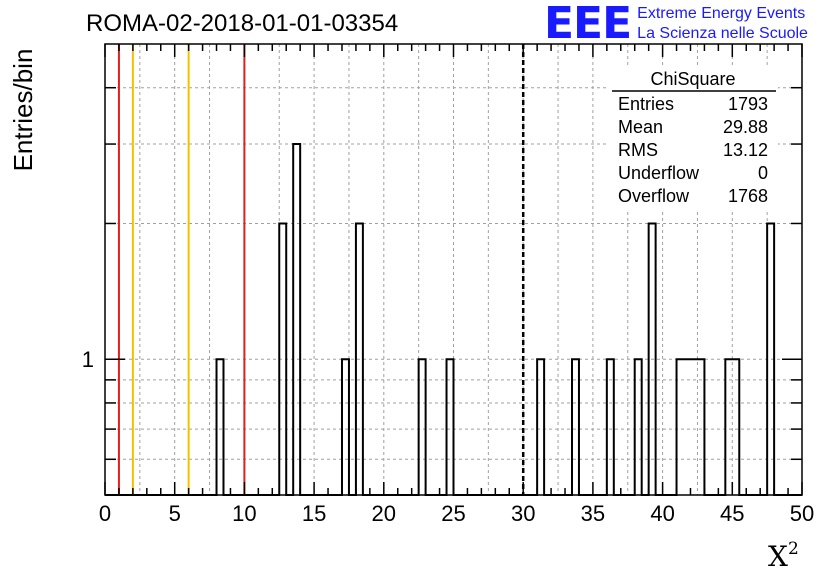  I want to click on stats-label: Entries, so click(646, 104).